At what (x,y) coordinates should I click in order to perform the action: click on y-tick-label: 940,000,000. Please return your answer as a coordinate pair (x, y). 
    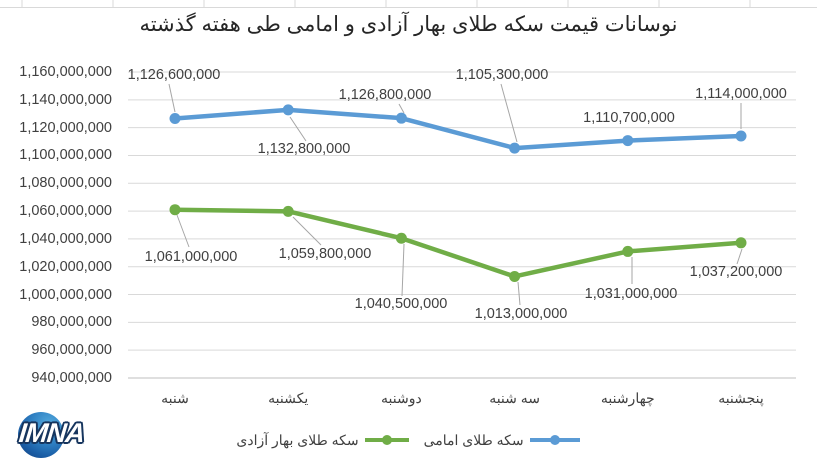
    Looking at the image, I should click on (71, 378).